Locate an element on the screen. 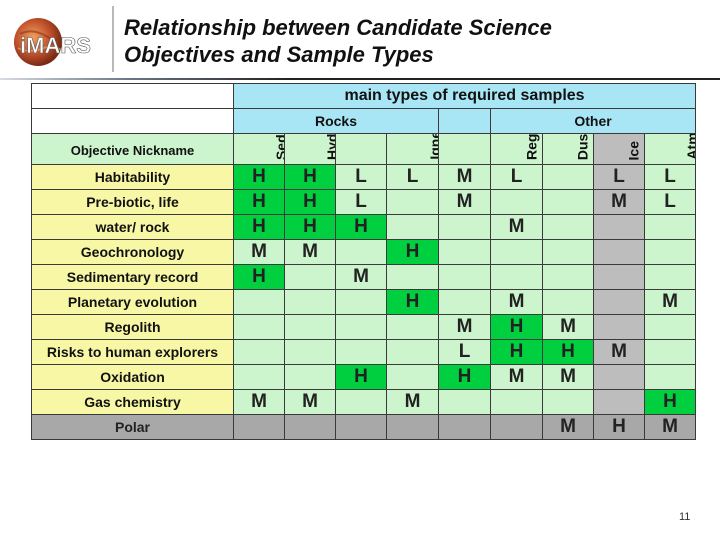  table-row: Risks to human explorers L H H M is located at coordinates (364, 352).